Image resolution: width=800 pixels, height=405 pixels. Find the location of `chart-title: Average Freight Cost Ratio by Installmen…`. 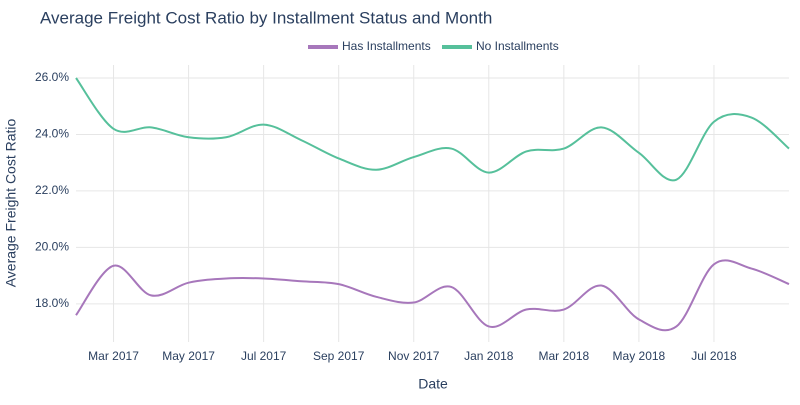

chart-title: Average Freight Cost Ratio by Installmen… is located at coordinates (266, 17).